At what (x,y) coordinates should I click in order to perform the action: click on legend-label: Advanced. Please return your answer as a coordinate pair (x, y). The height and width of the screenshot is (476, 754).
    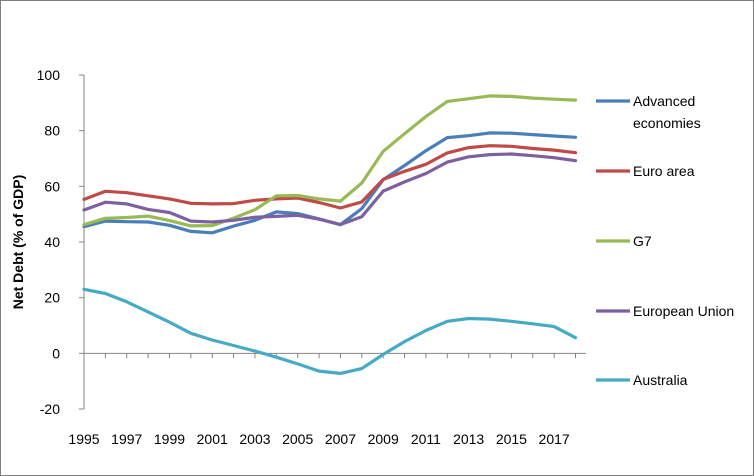
    Looking at the image, I should click on (664, 101).